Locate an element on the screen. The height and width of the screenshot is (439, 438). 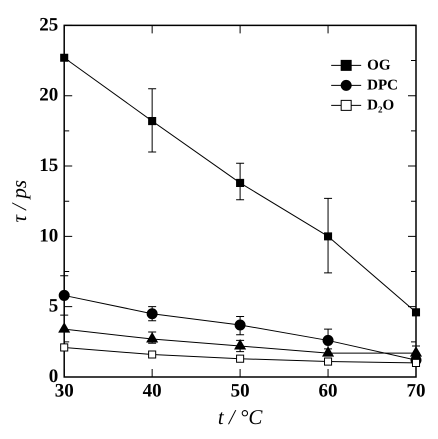
y-tick-label: 10 is located at coordinates (48, 235).